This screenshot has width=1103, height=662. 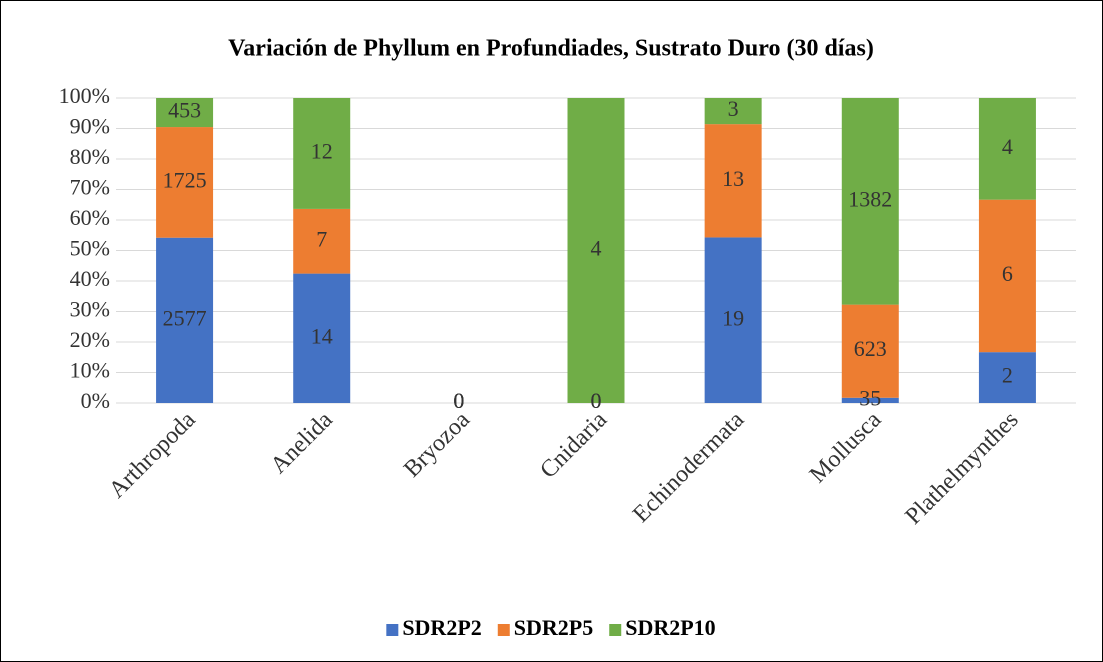 I want to click on y-tick-label: 80%, so click(x=90, y=156).